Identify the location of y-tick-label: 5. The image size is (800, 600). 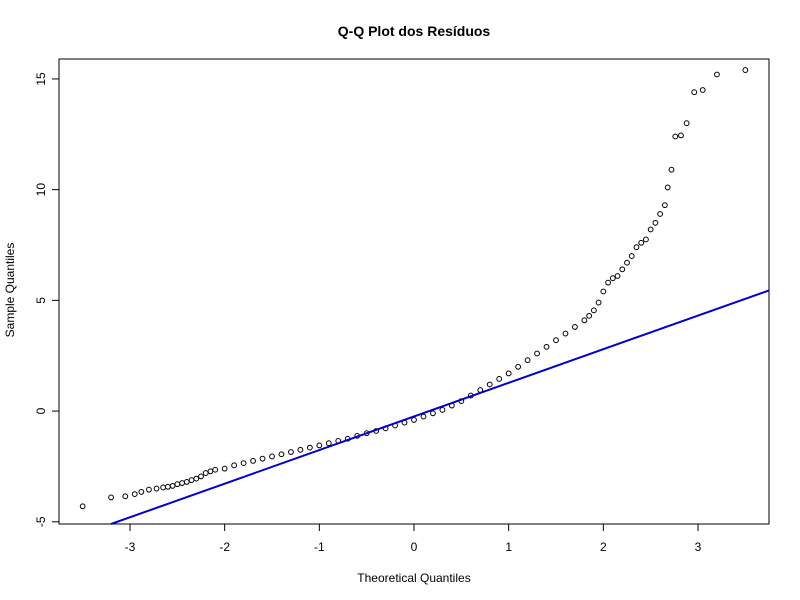
(41, 300).